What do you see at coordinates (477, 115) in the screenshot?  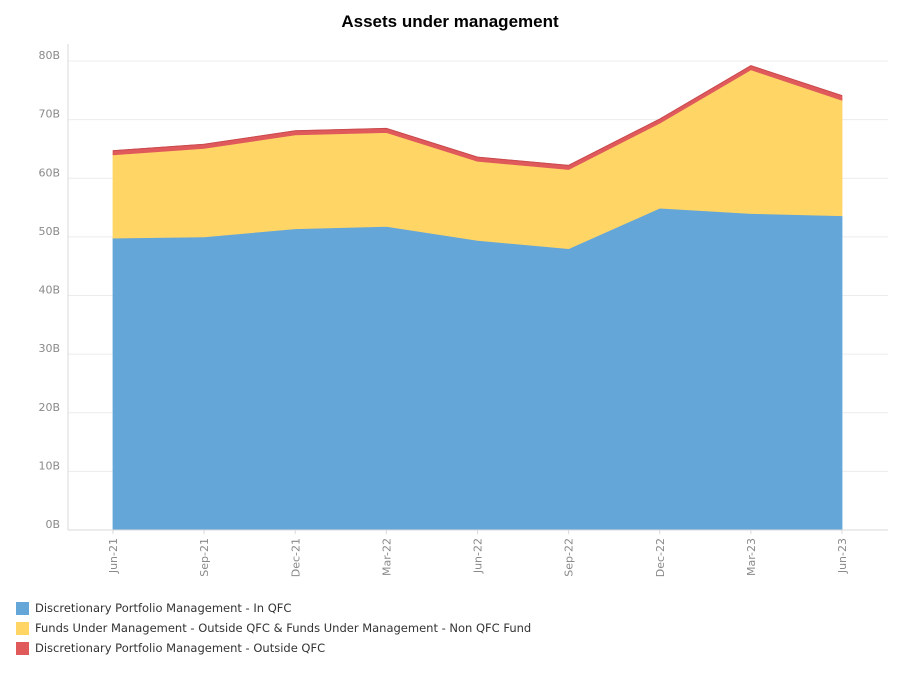 I see `series-top-edge` at bounding box center [477, 115].